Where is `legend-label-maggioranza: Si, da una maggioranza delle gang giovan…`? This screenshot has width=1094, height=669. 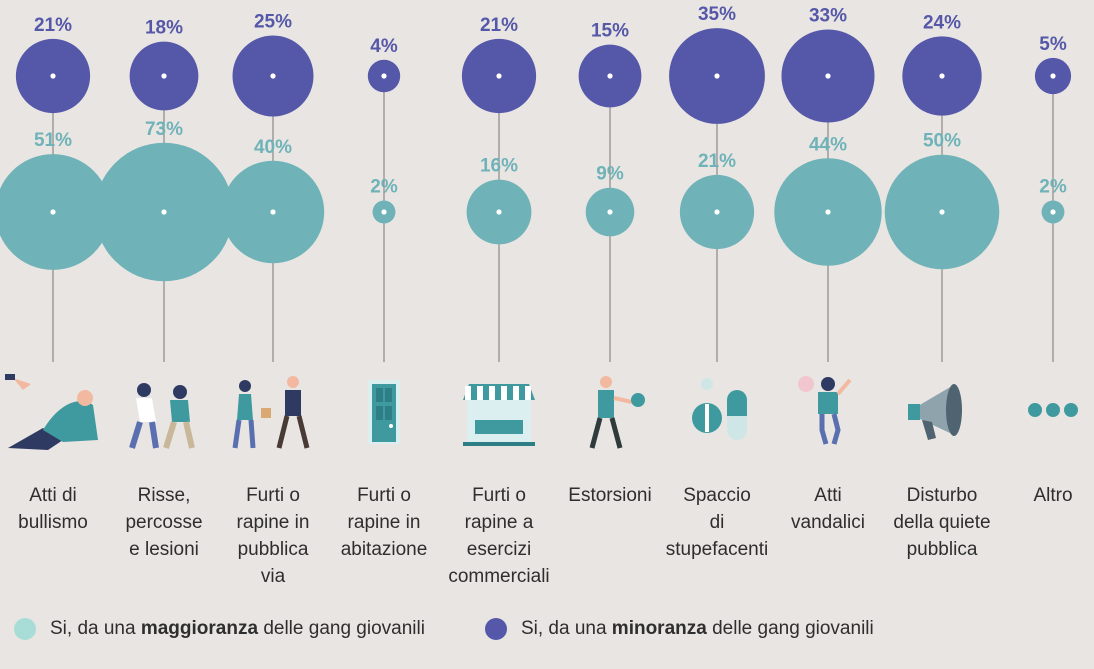 legend-label-maggioranza: Si, da una maggioranza delle gang giovan… is located at coordinates (237, 628).